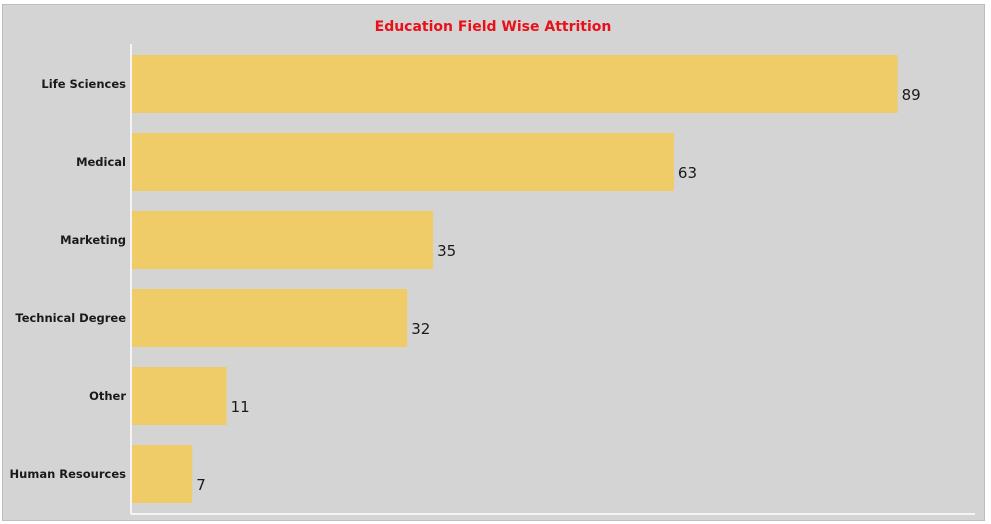 This screenshot has height=524, width=991. What do you see at coordinates (201, 485) in the screenshot?
I see `value-label: 7` at bounding box center [201, 485].